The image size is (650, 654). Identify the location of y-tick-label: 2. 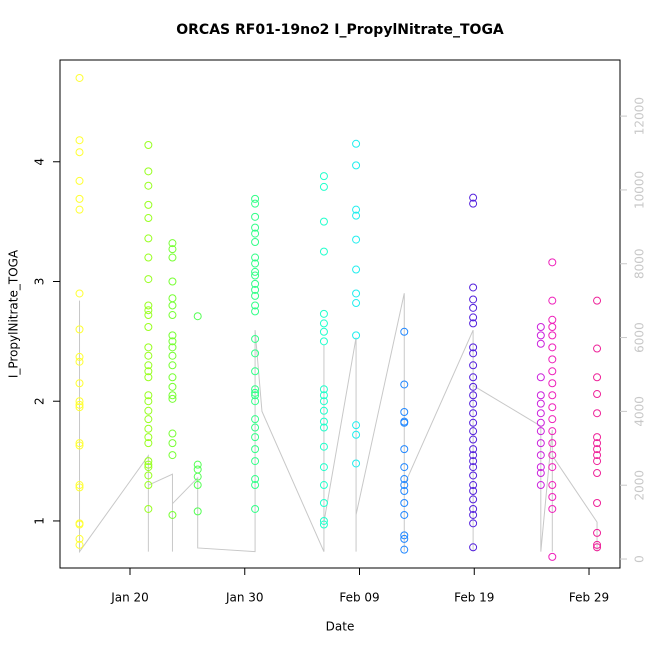
(40, 401).